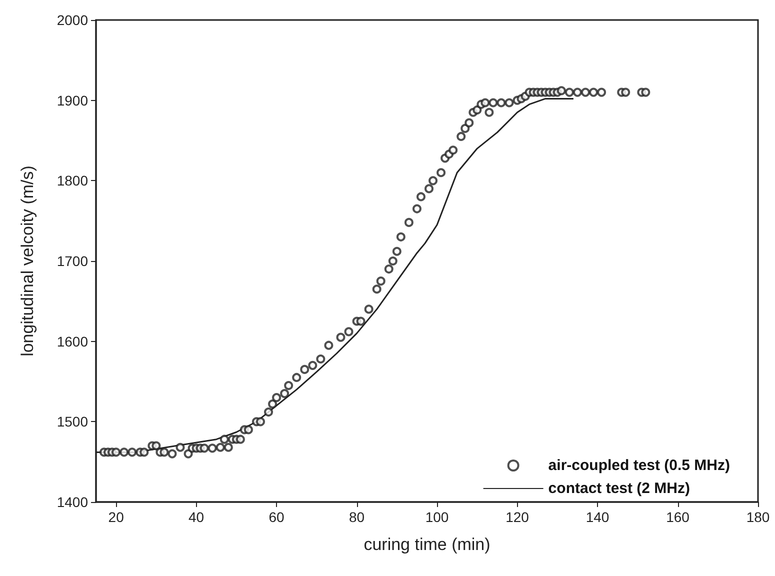  I want to click on x-tick-label: 180, so click(758, 517).